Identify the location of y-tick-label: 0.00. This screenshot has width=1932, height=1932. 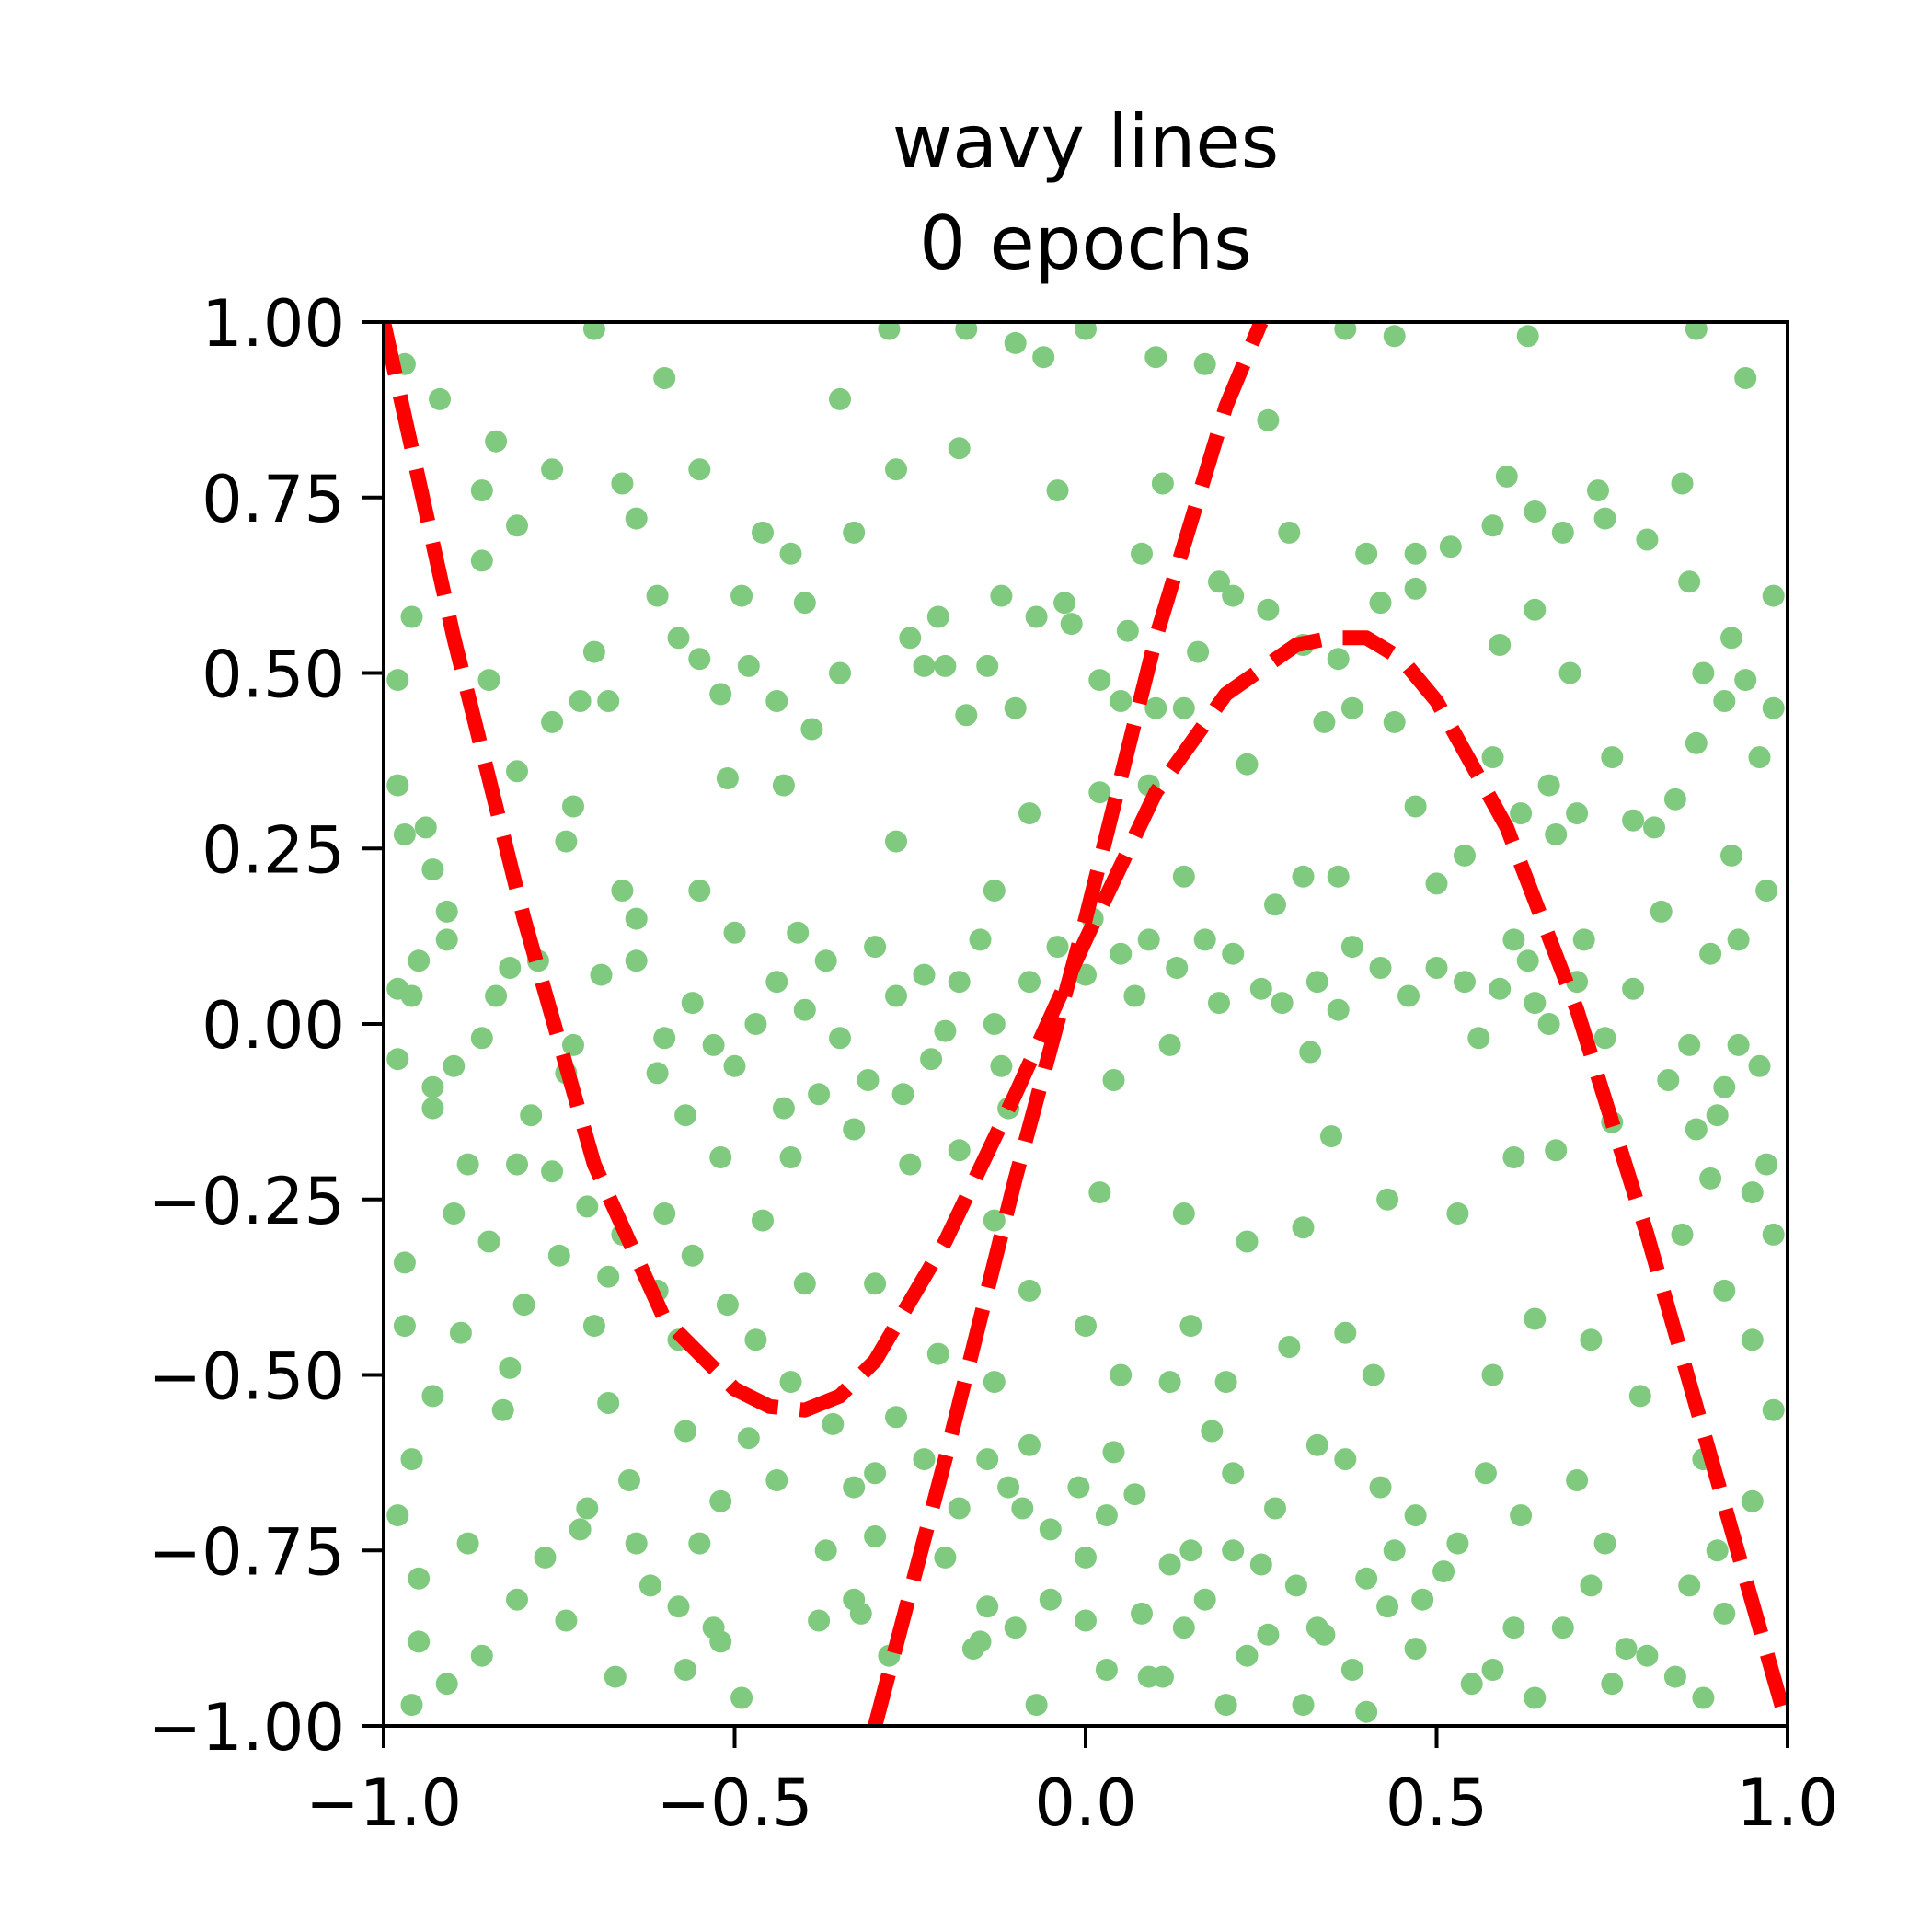
(273, 1026).